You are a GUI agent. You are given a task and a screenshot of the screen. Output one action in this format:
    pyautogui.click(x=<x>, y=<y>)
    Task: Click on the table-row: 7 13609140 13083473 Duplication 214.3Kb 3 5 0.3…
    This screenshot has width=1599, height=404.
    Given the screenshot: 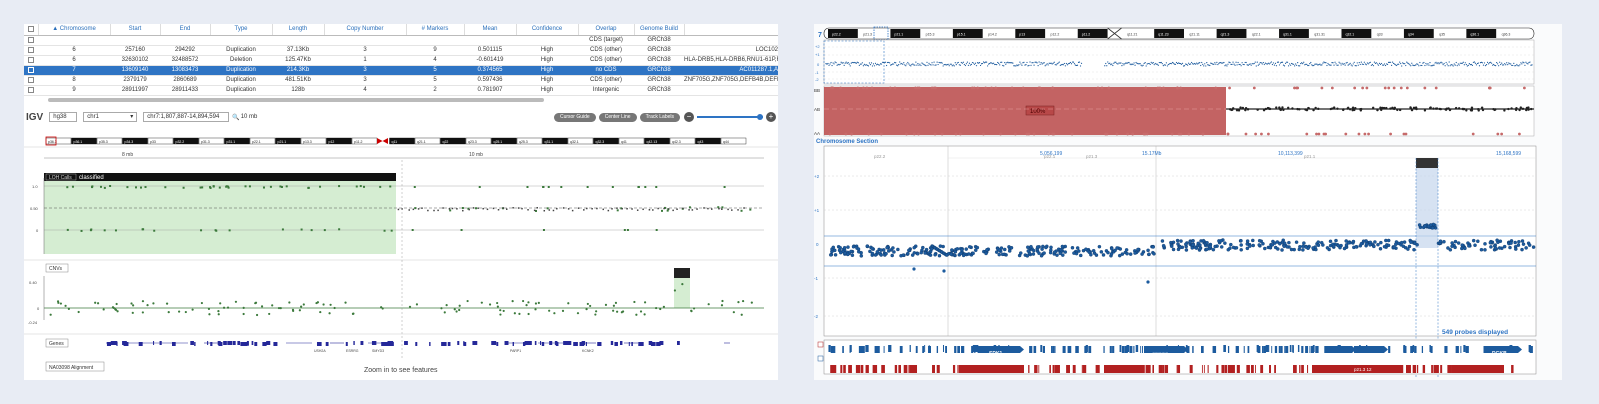 What is the action you would take?
    pyautogui.click(x=401, y=70)
    